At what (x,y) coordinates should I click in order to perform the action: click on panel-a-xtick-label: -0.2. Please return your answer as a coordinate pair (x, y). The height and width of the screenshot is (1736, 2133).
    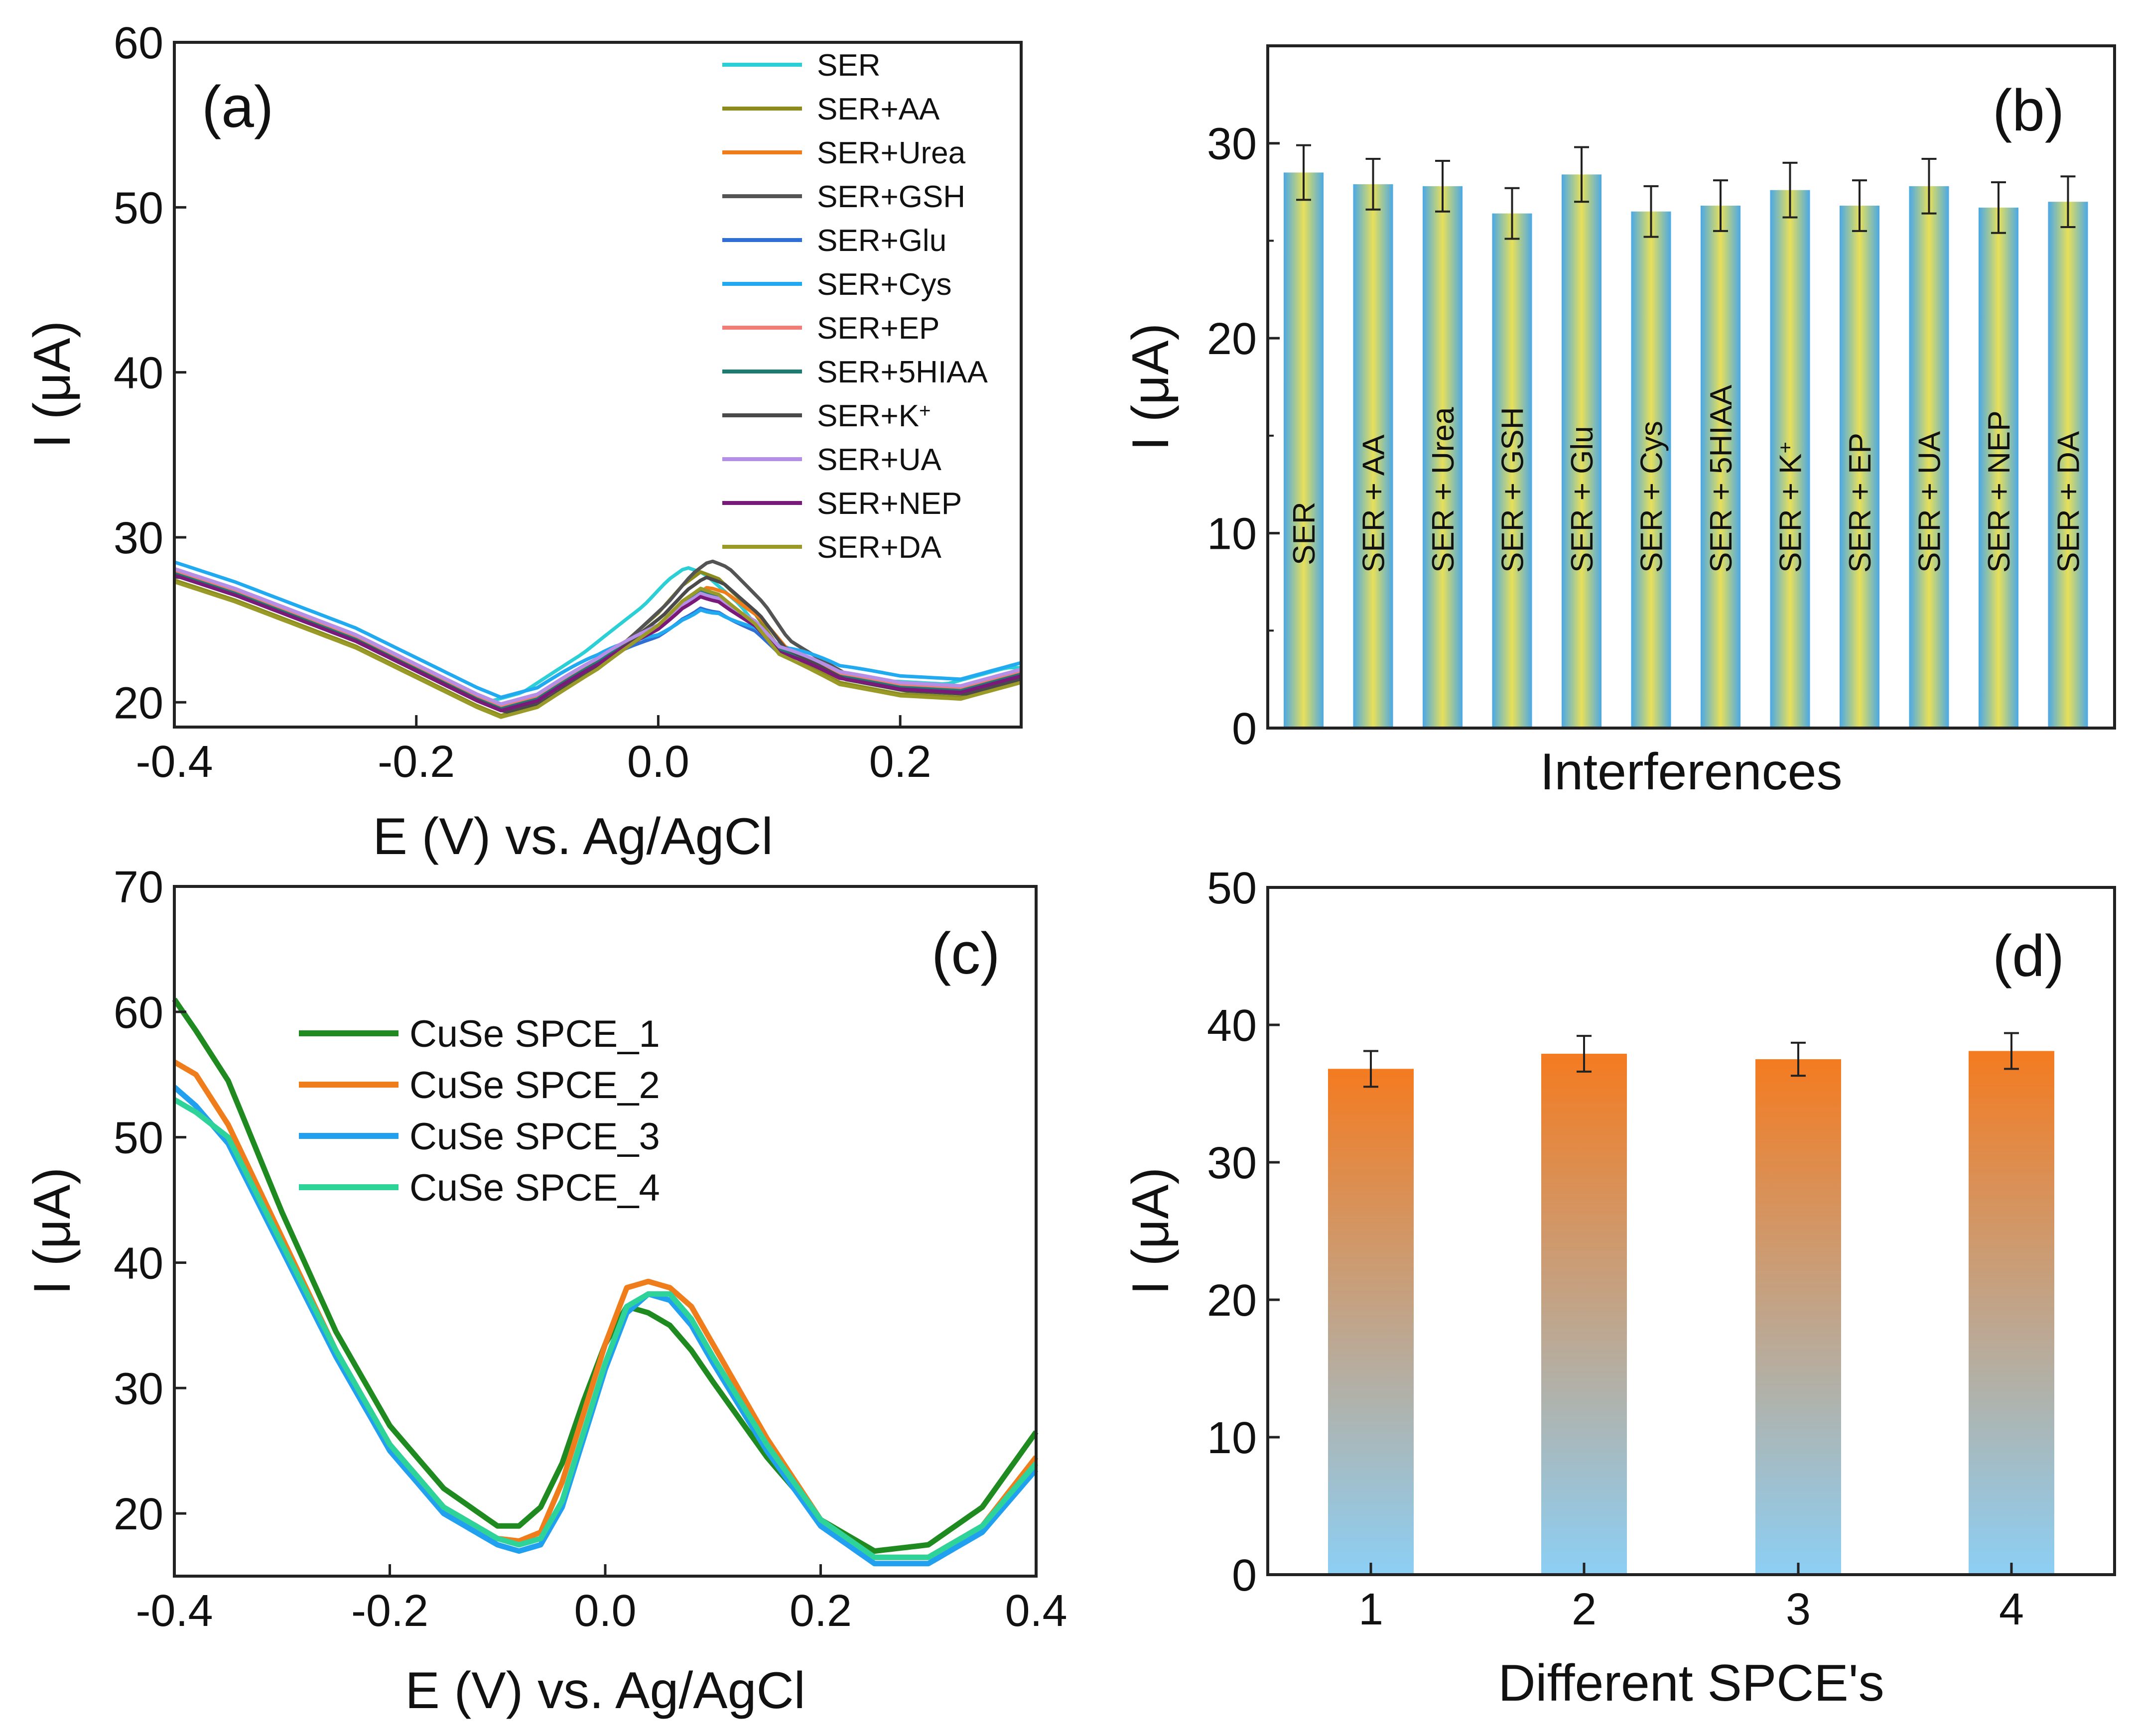
    Looking at the image, I should click on (416, 762).